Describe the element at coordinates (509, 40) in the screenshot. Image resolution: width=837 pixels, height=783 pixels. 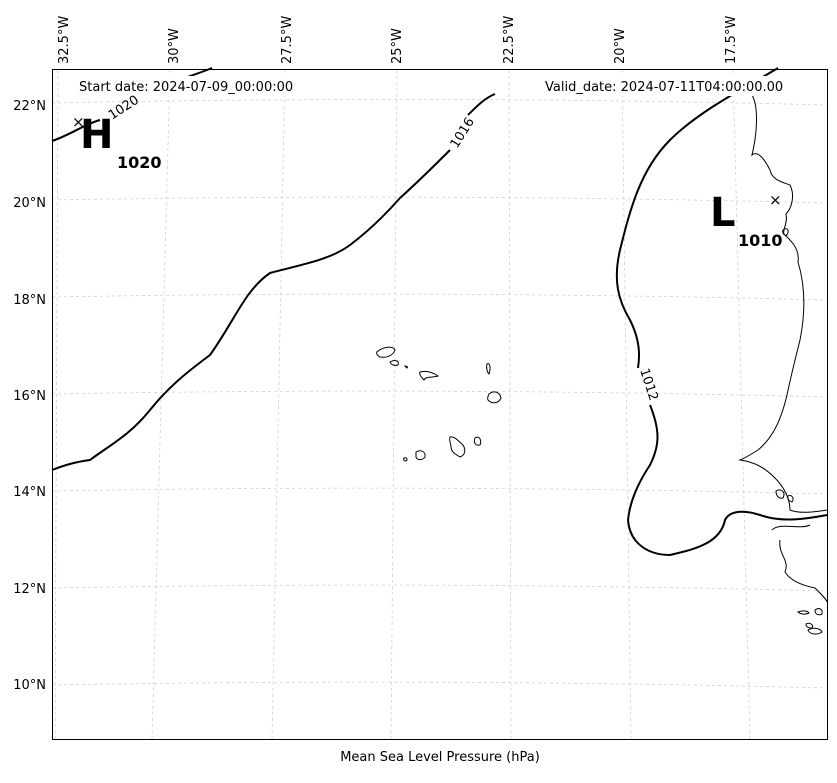
I see `lon-label: 22.5°W` at that location.